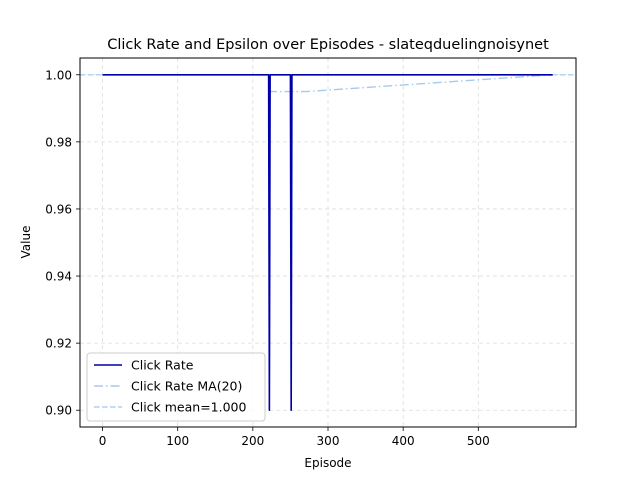 The image size is (640, 480). What do you see at coordinates (189, 407) in the screenshot?
I see `legend-label: Click mean=1.000` at bounding box center [189, 407].